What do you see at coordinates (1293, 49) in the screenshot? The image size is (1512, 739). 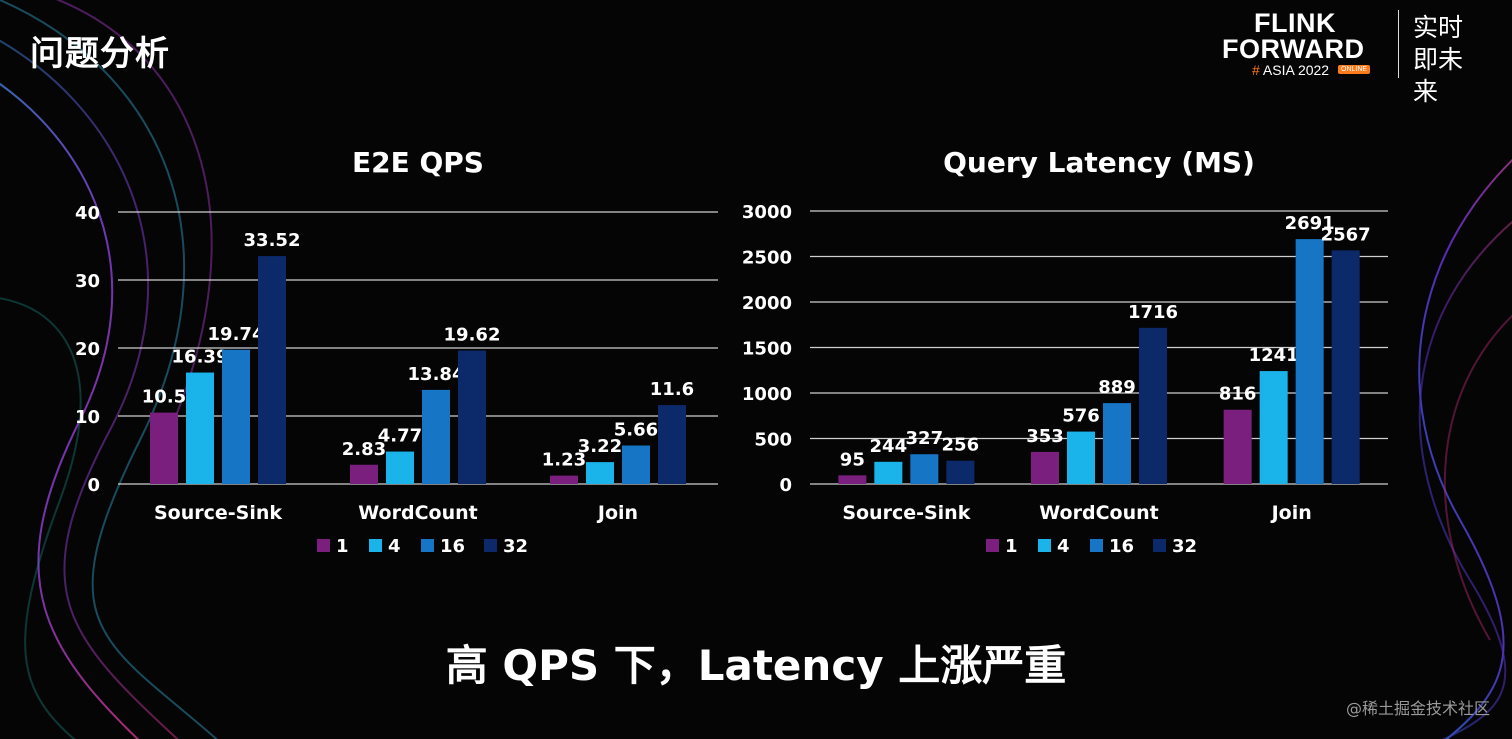 I see `logo-line2: FORWARD` at bounding box center [1293, 49].